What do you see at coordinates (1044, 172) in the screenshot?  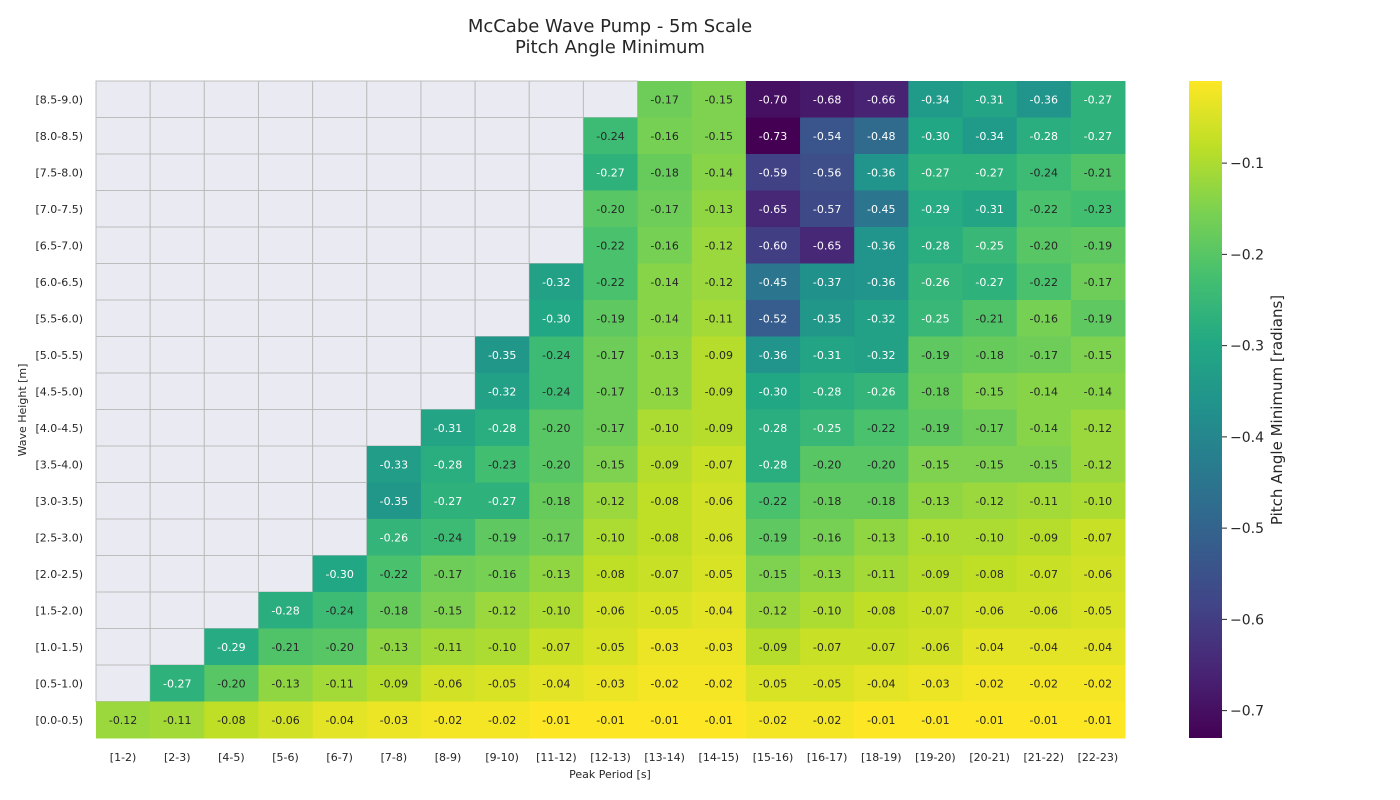 I see `cell-value-label: -0.24` at bounding box center [1044, 172].